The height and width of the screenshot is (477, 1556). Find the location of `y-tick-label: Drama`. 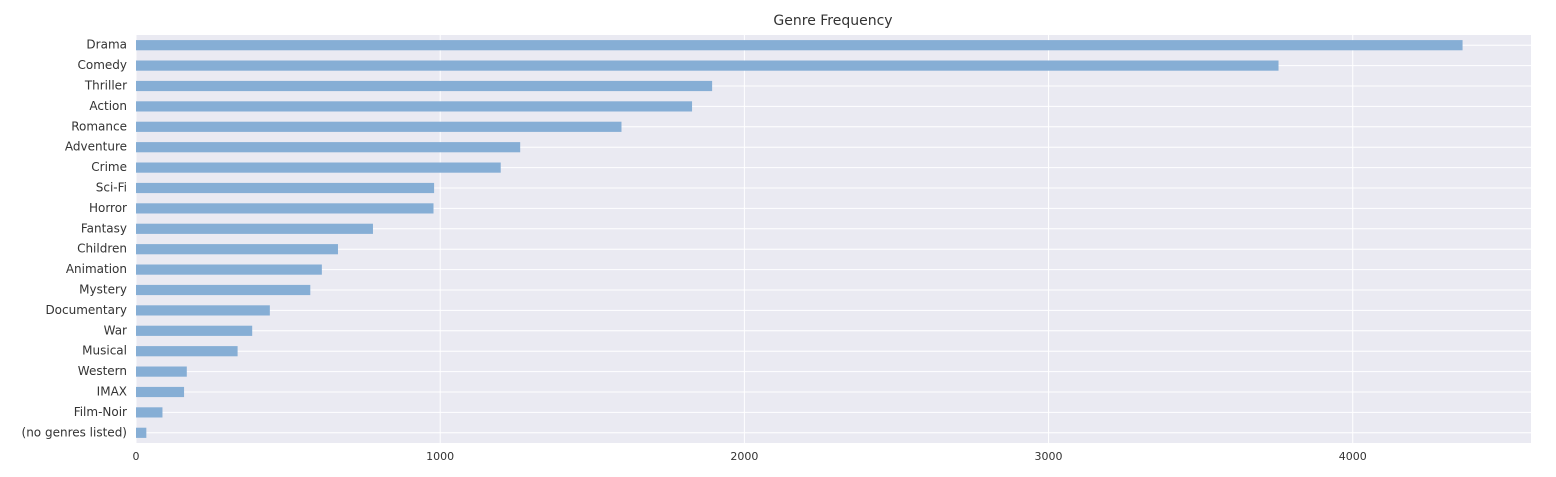

y-tick-label: Drama is located at coordinates (106, 45).